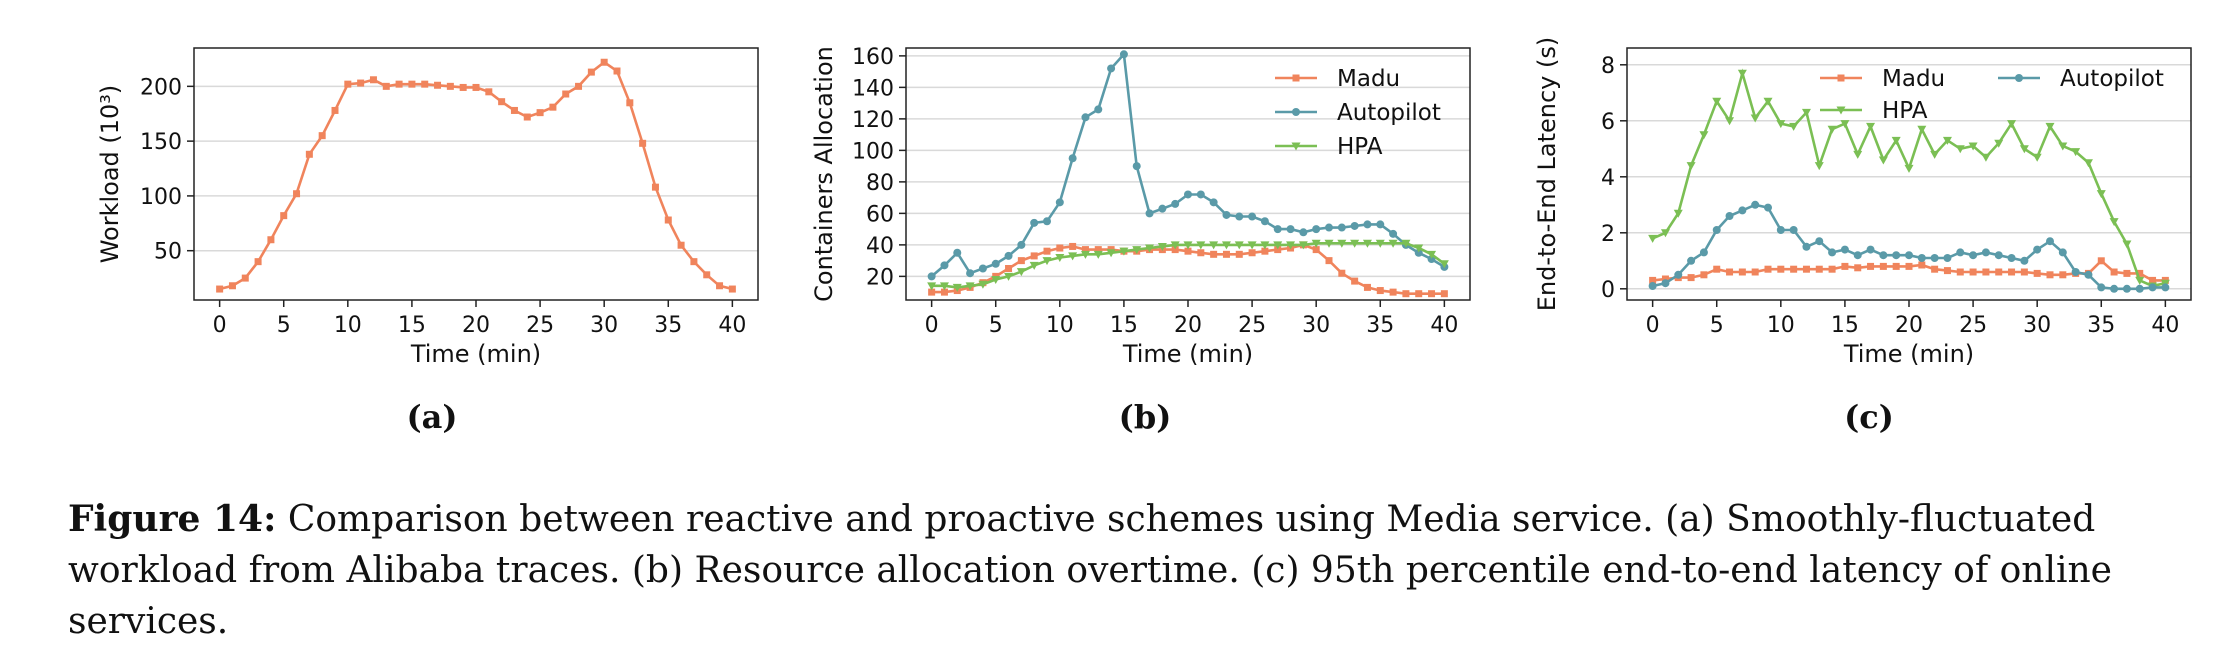 The height and width of the screenshot is (647, 2240). What do you see at coordinates (1905, 111) in the screenshot?
I see `legend-label: HPA` at bounding box center [1905, 111].